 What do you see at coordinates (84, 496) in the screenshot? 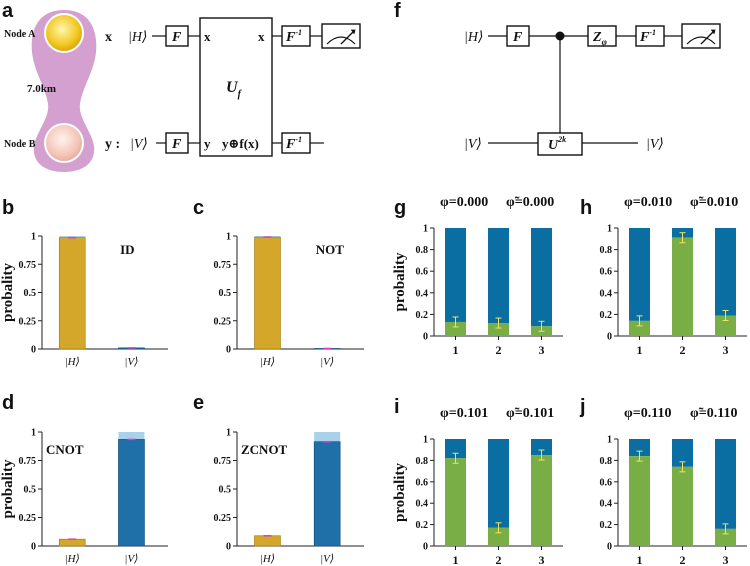
I see `chart-d: 0 0.25 0.5 0.75 1 probality |H⟩ |V⟩ CNOT` at bounding box center [84, 496].